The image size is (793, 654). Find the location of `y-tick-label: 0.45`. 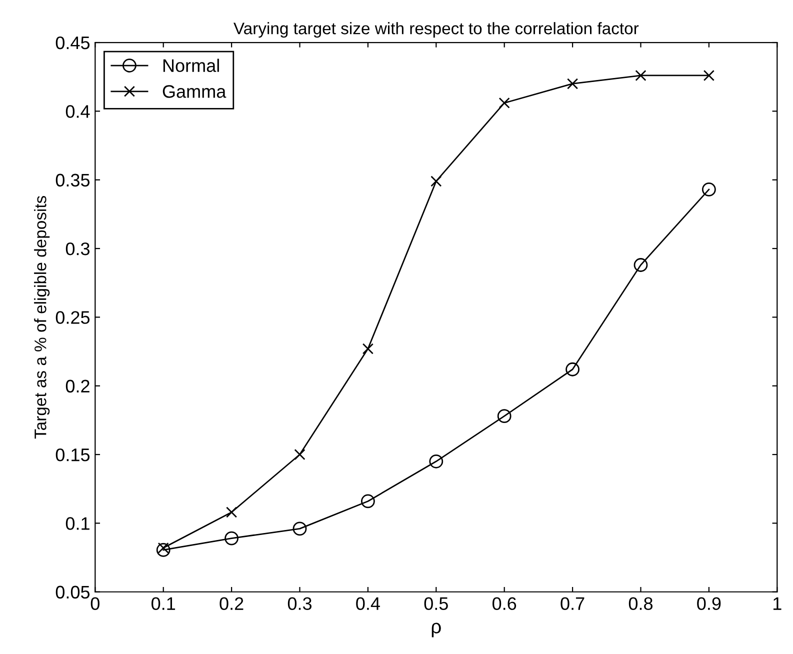

y-tick-label: 0.45 is located at coordinates (73, 43).